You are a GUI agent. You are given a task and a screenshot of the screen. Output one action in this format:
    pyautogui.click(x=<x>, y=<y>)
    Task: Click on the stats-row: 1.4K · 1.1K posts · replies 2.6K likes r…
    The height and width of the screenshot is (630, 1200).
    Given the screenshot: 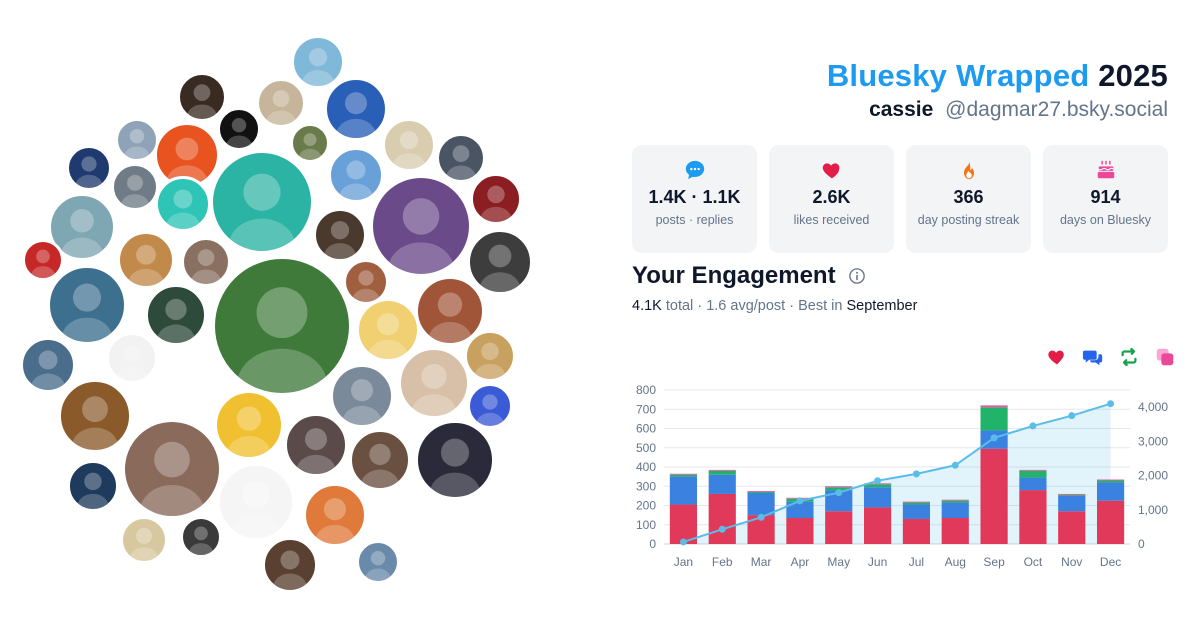 What is the action you would take?
    pyautogui.click(x=900, y=199)
    